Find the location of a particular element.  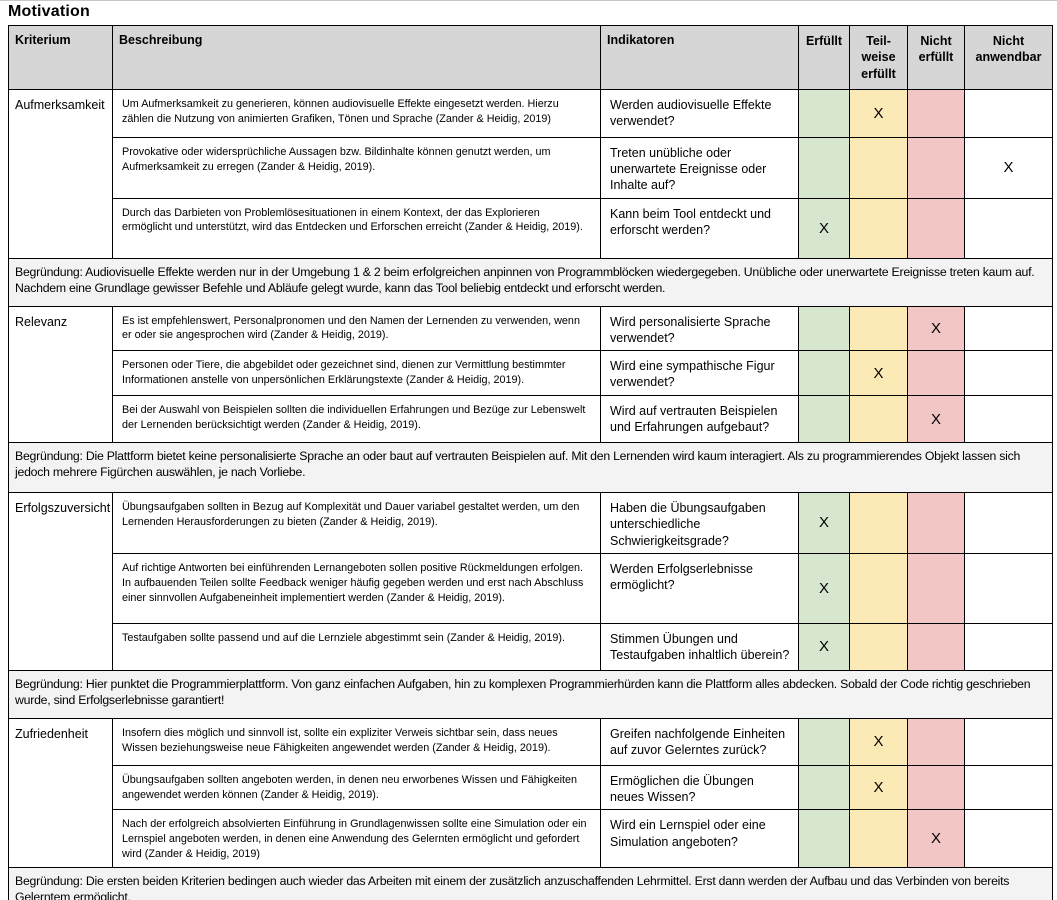

header-nicht-erfuellt: Nicht erfüllt is located at coordinates (936, 57).